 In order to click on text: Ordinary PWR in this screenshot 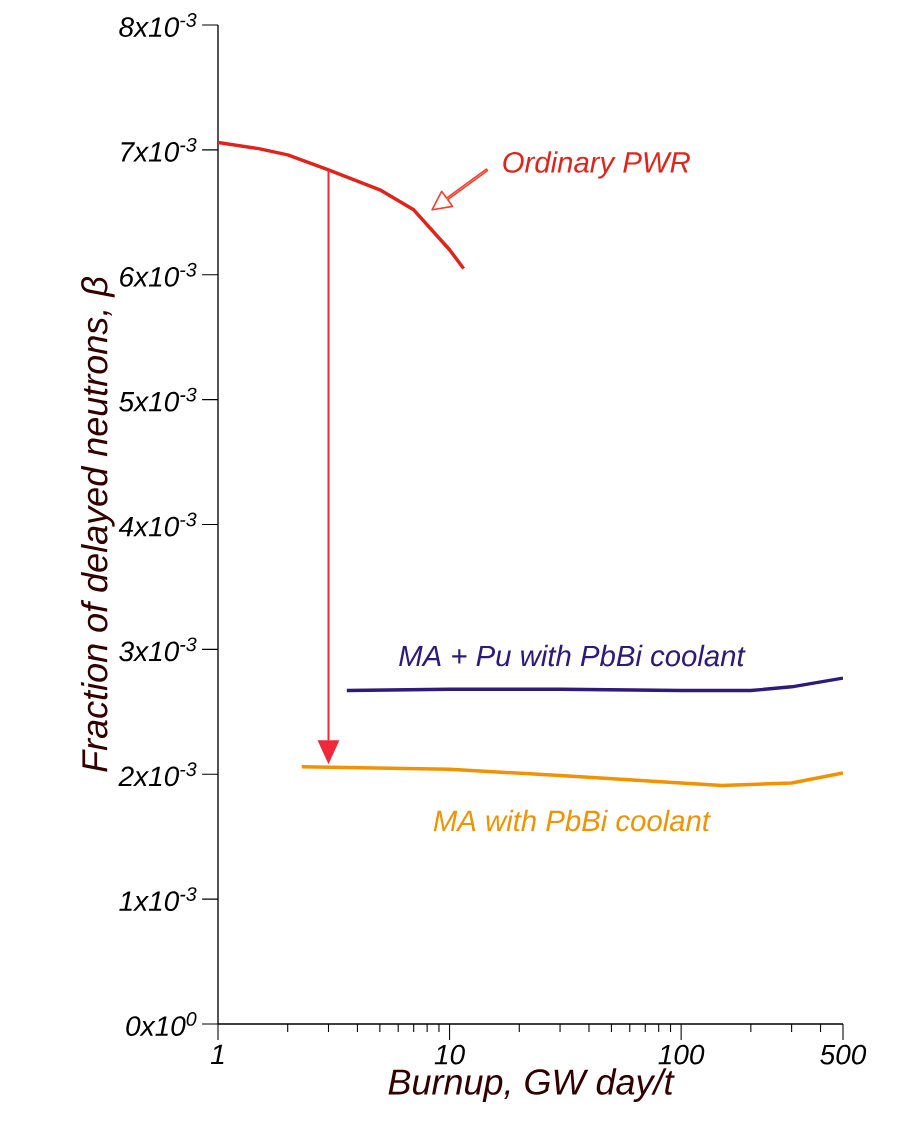, I will do `click(596, 165)`.